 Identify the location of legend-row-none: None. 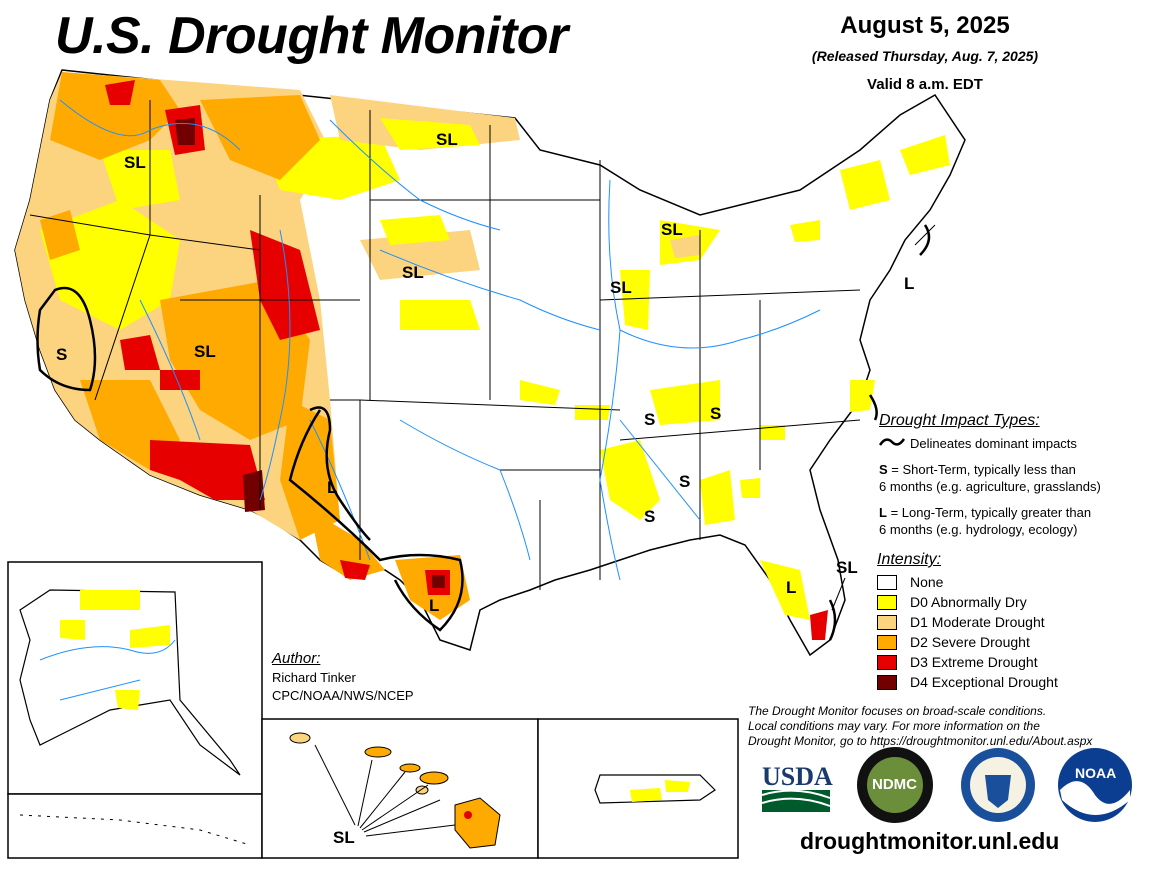
(910, 582).